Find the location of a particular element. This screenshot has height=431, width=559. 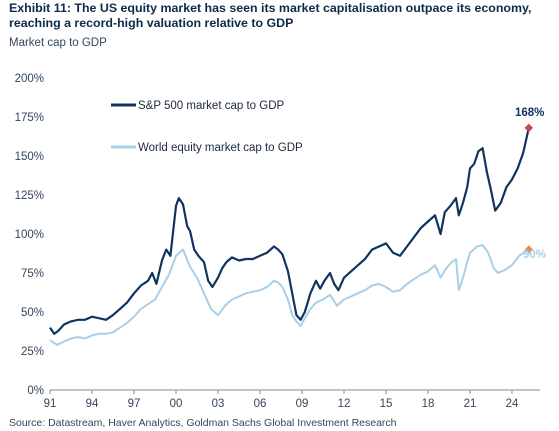

y-tick-label: 25% is located at coordinates (32, 352).